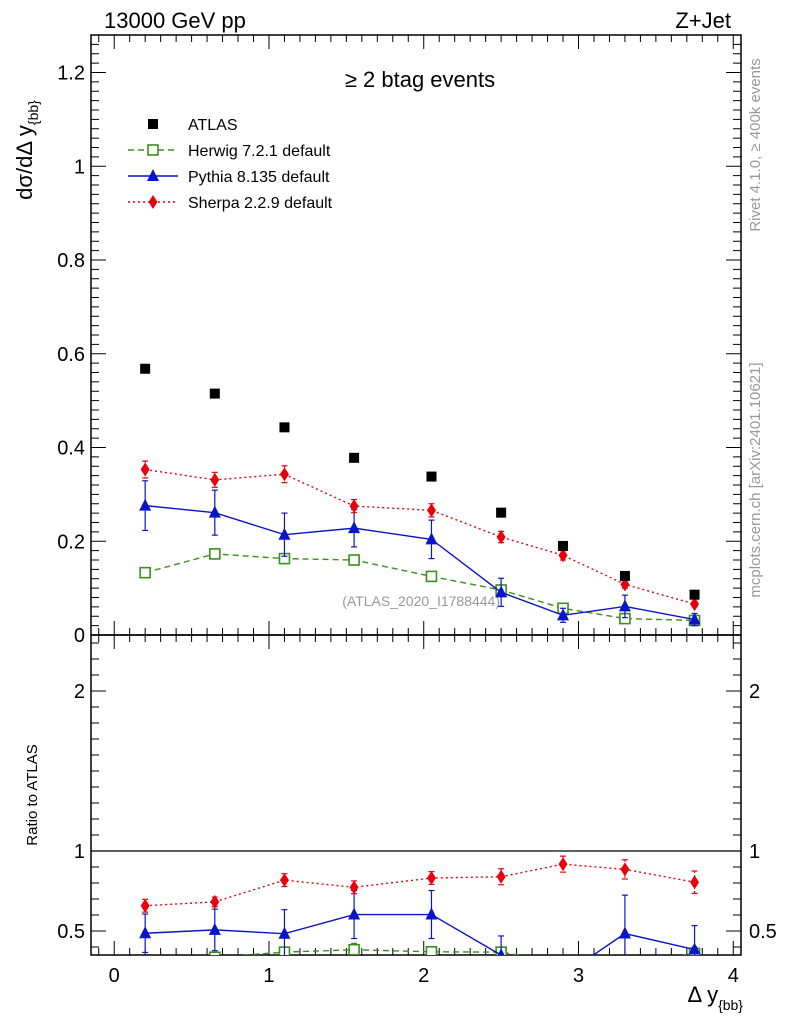  Describe the element at coordinates (260, 203) in the screenshot. I see `legend-label-sherpa: Sherpa 2.2.9 default` at that location.